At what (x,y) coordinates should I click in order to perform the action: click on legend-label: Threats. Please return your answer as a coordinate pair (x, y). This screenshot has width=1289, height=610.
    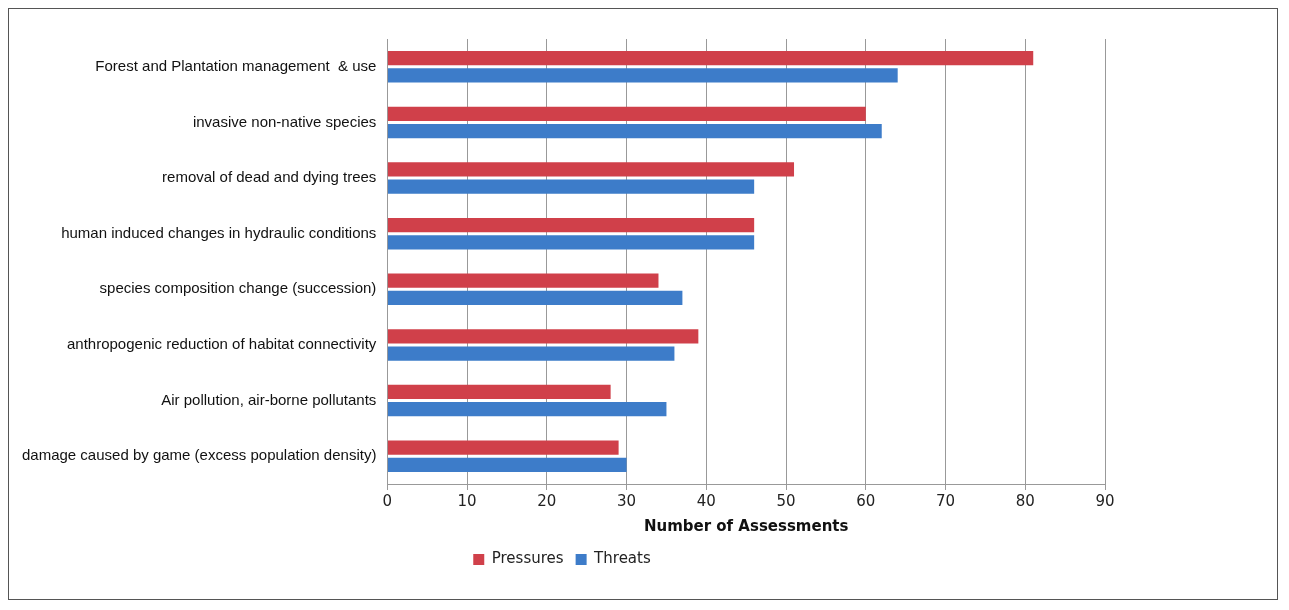
    Looking at the image, I should click on (622, 558).